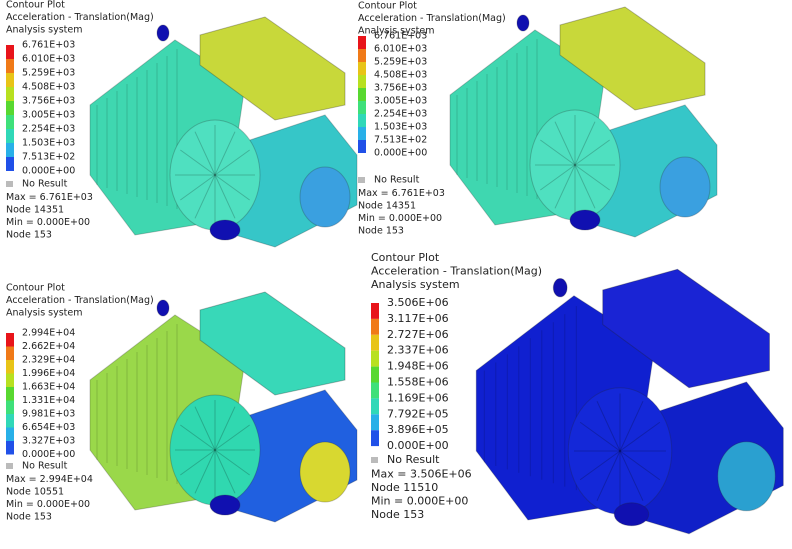 The height and width of the screenshot is (549, 792). I want to click on legend-label: 2.254E+03, so click(48, 129).